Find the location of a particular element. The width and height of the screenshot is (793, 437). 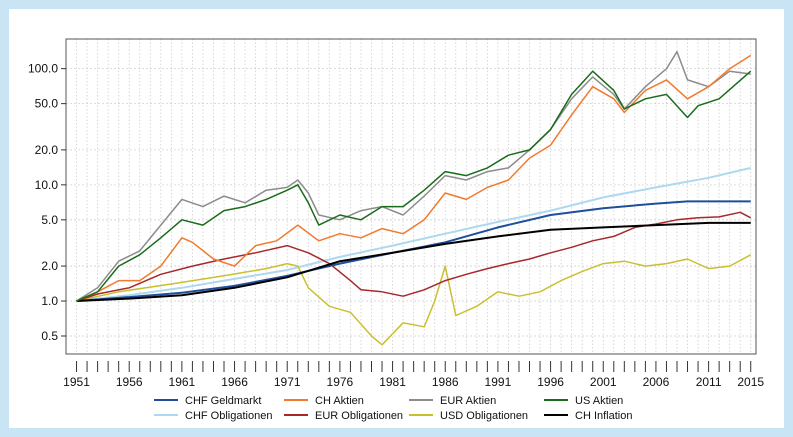

x-tick-label: 1996 is located at coordinates (550, 382).